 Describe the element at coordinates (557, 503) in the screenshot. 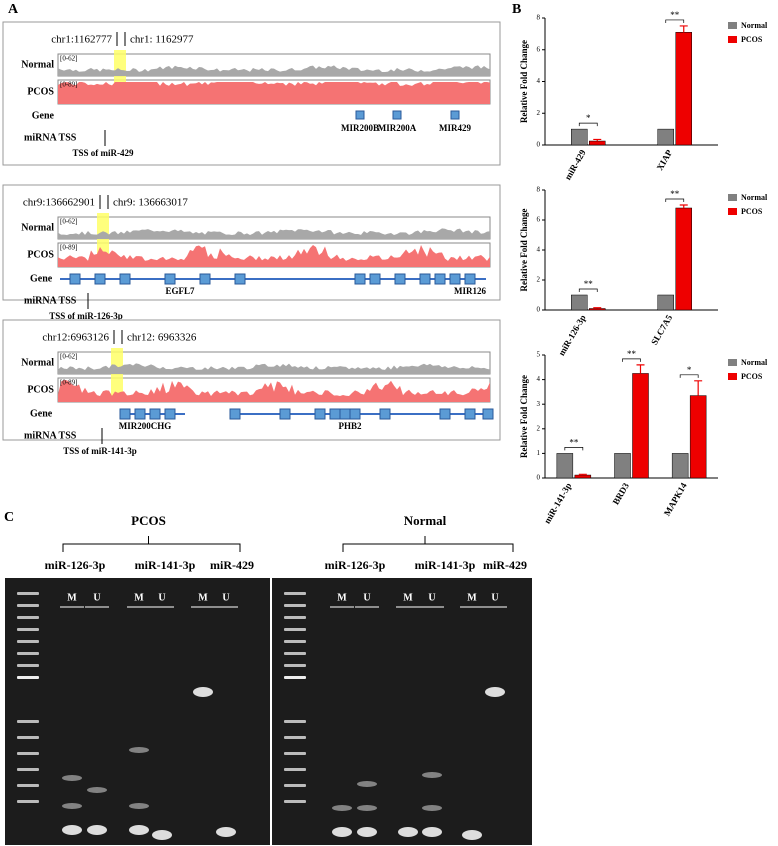

I see `x-tick-label: miR-141-3p` at that location.